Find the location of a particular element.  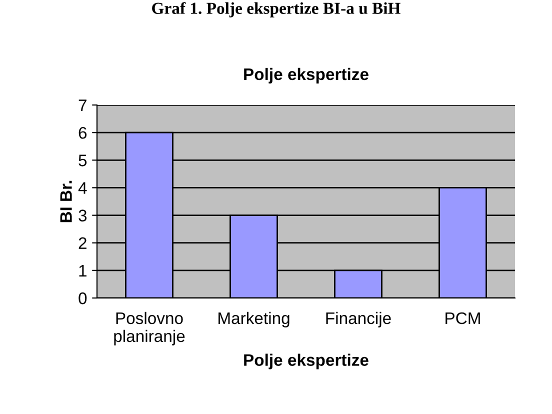

y-tick-label: 4 is located at coordinates (82, 188).